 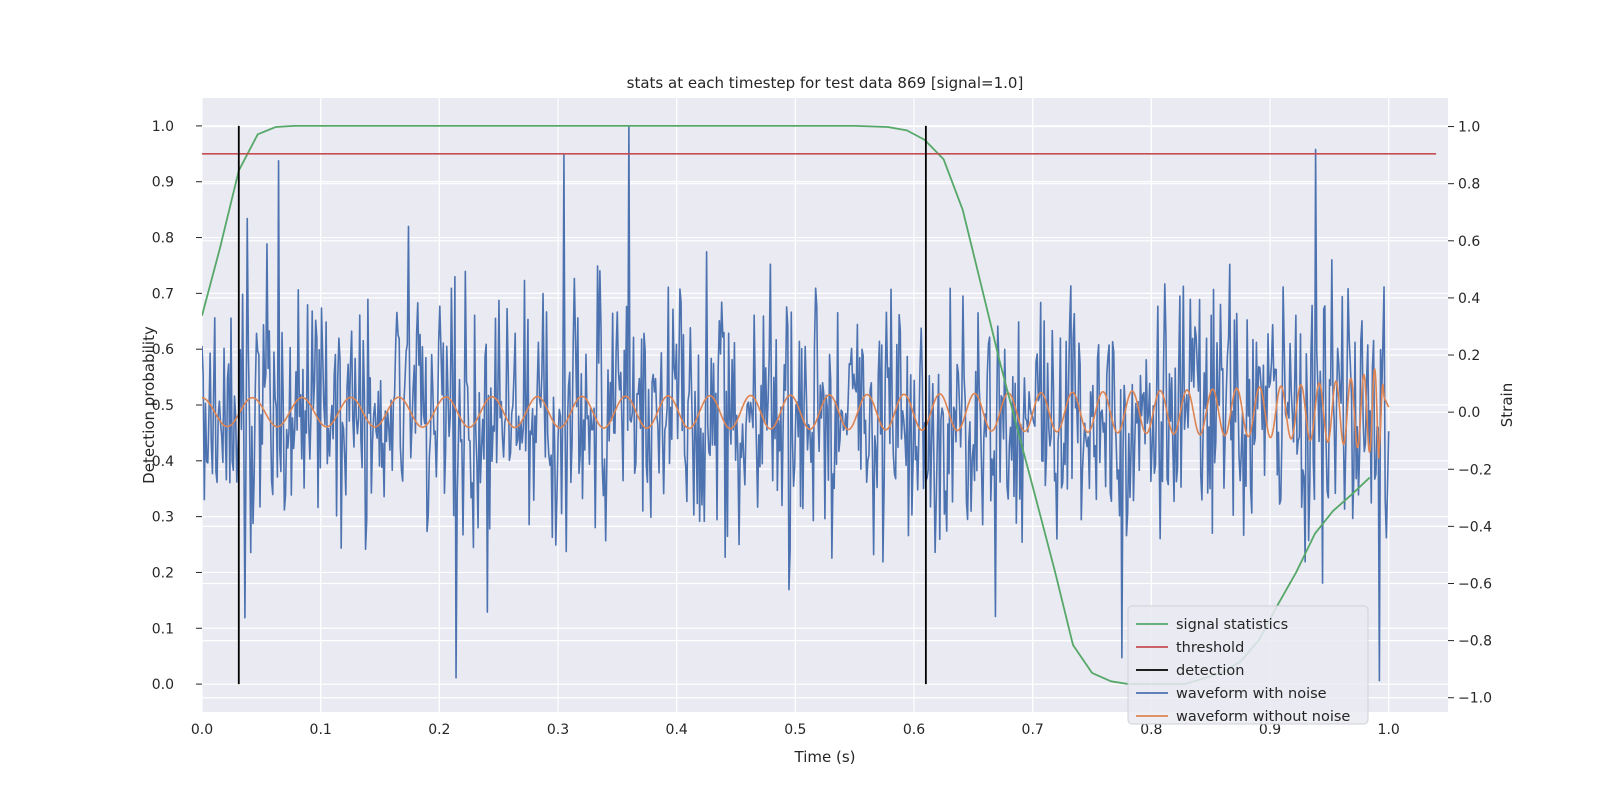 I want to click on x-tick-label: 0.2, so click(x=439, y=730).